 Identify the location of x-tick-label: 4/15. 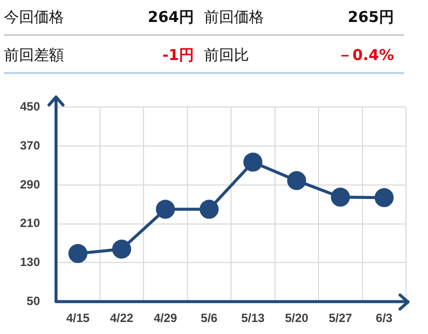
(78, 318).